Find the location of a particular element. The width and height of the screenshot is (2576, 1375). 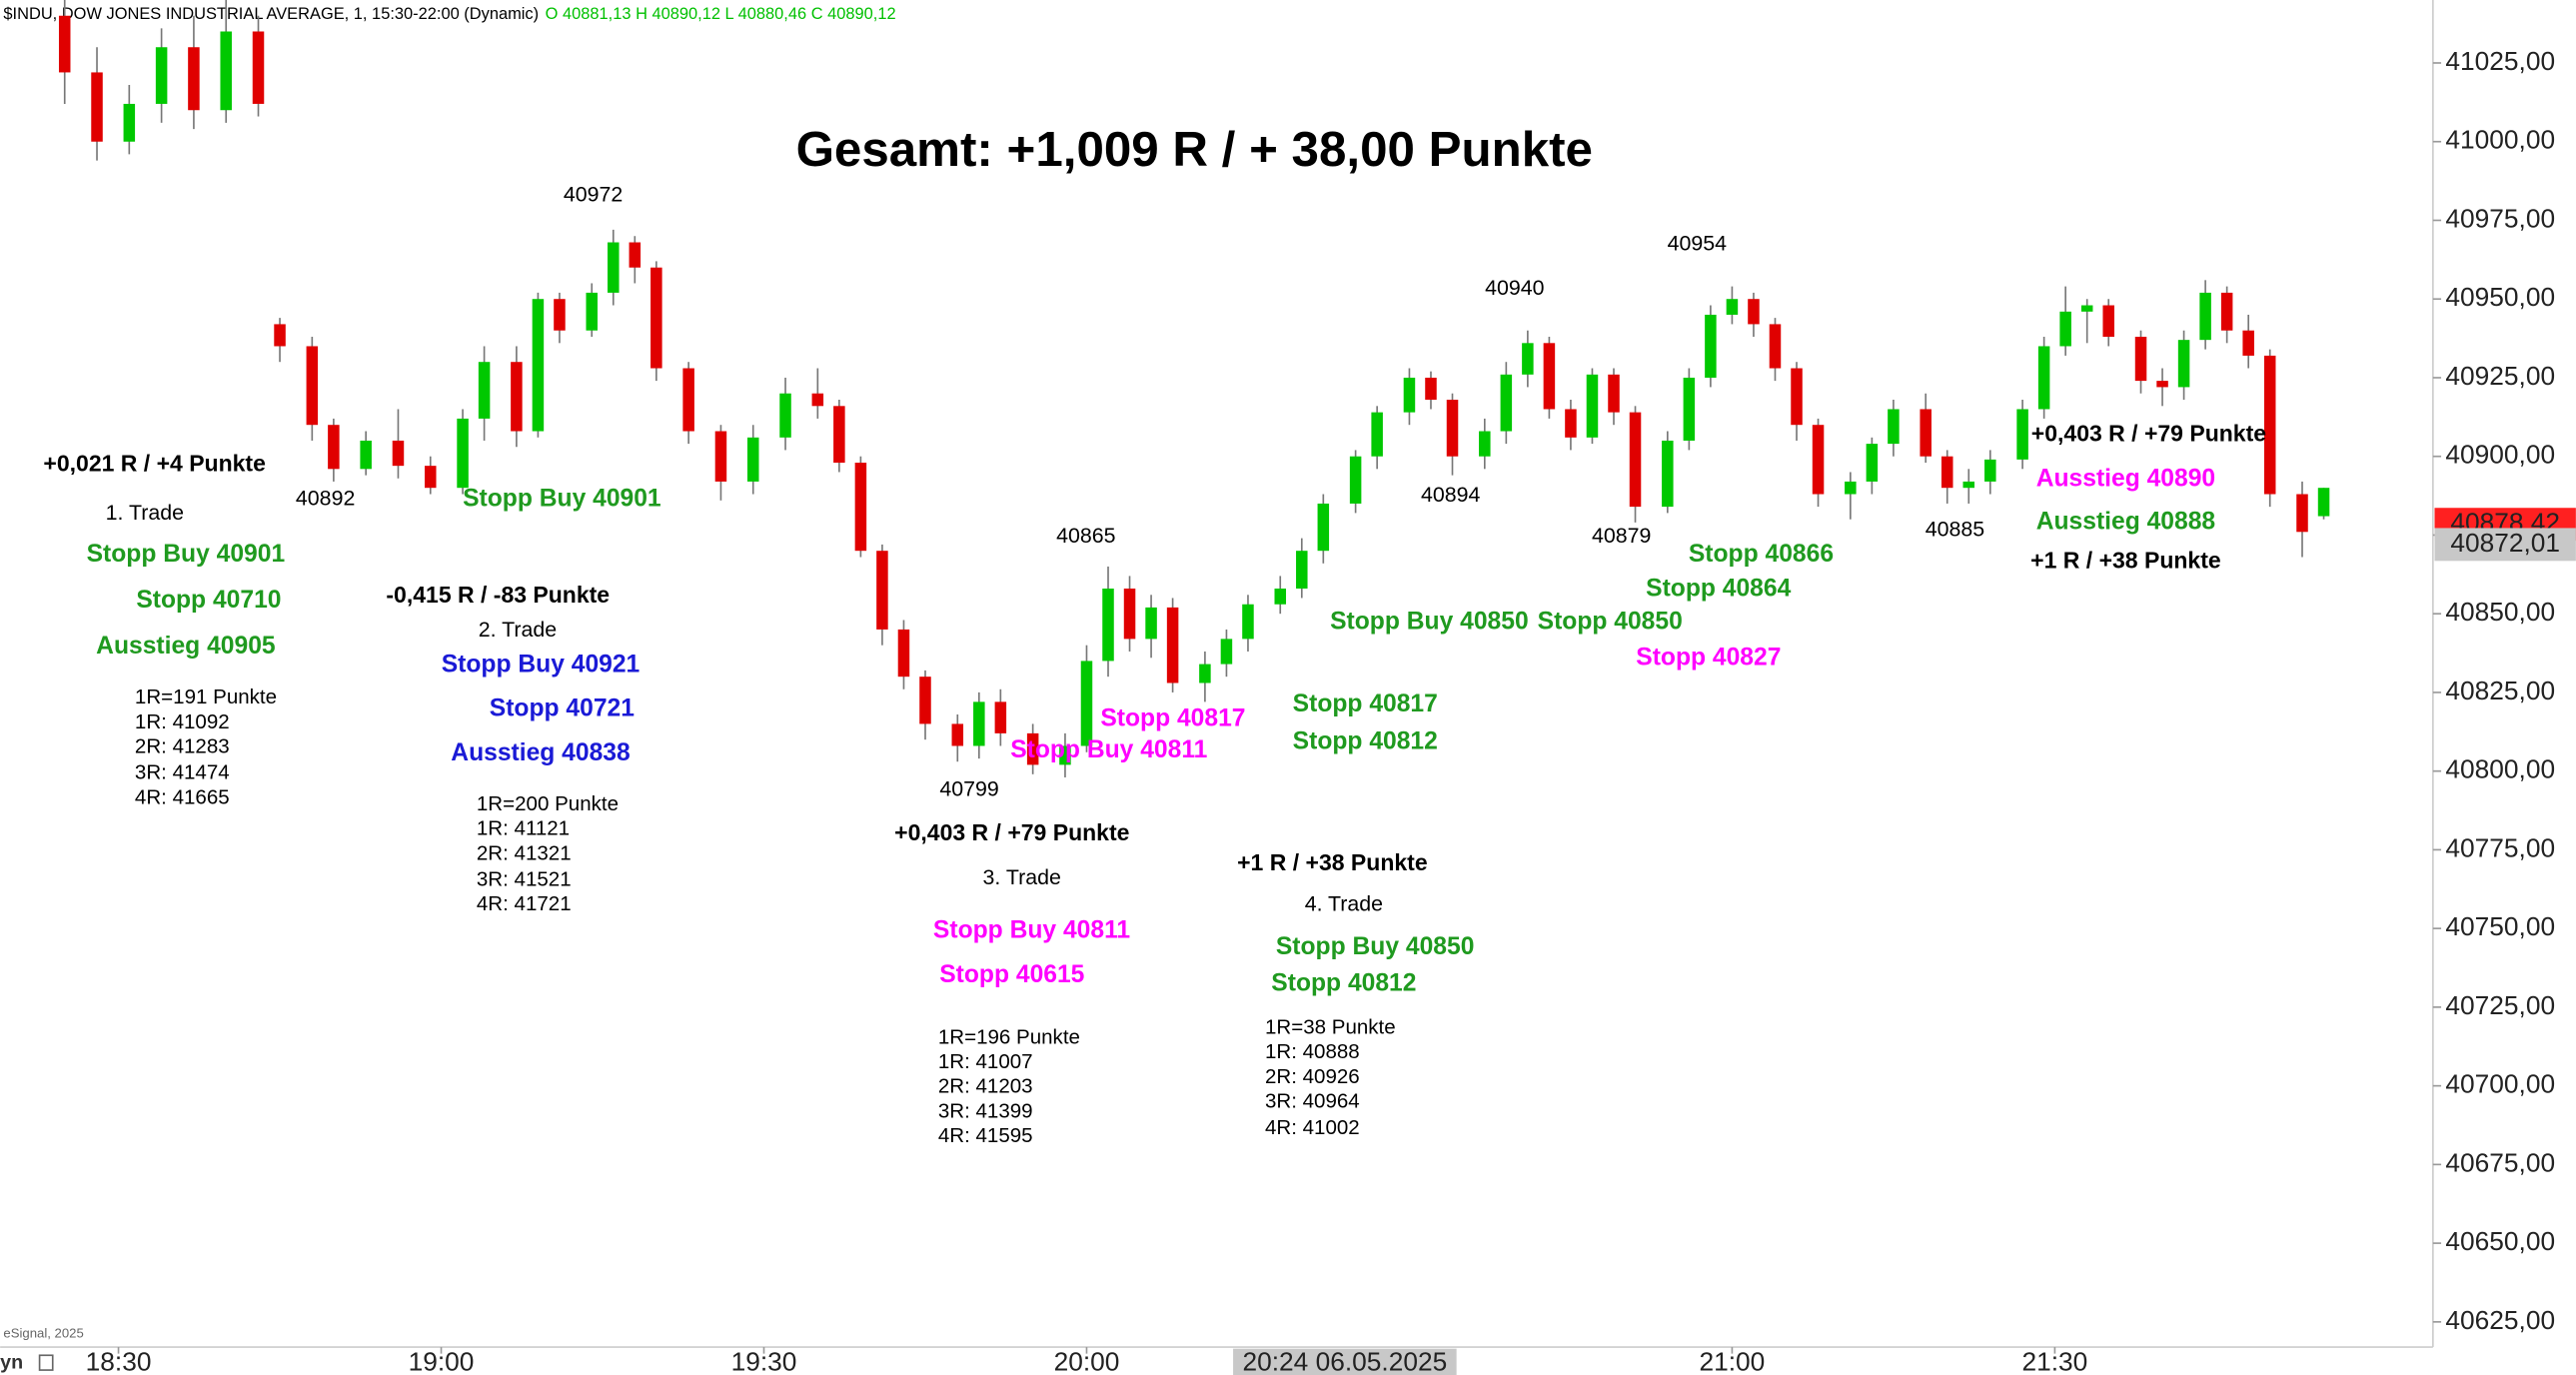

y-tick-label: 40825,00 is located at coordinates (2500, 691).